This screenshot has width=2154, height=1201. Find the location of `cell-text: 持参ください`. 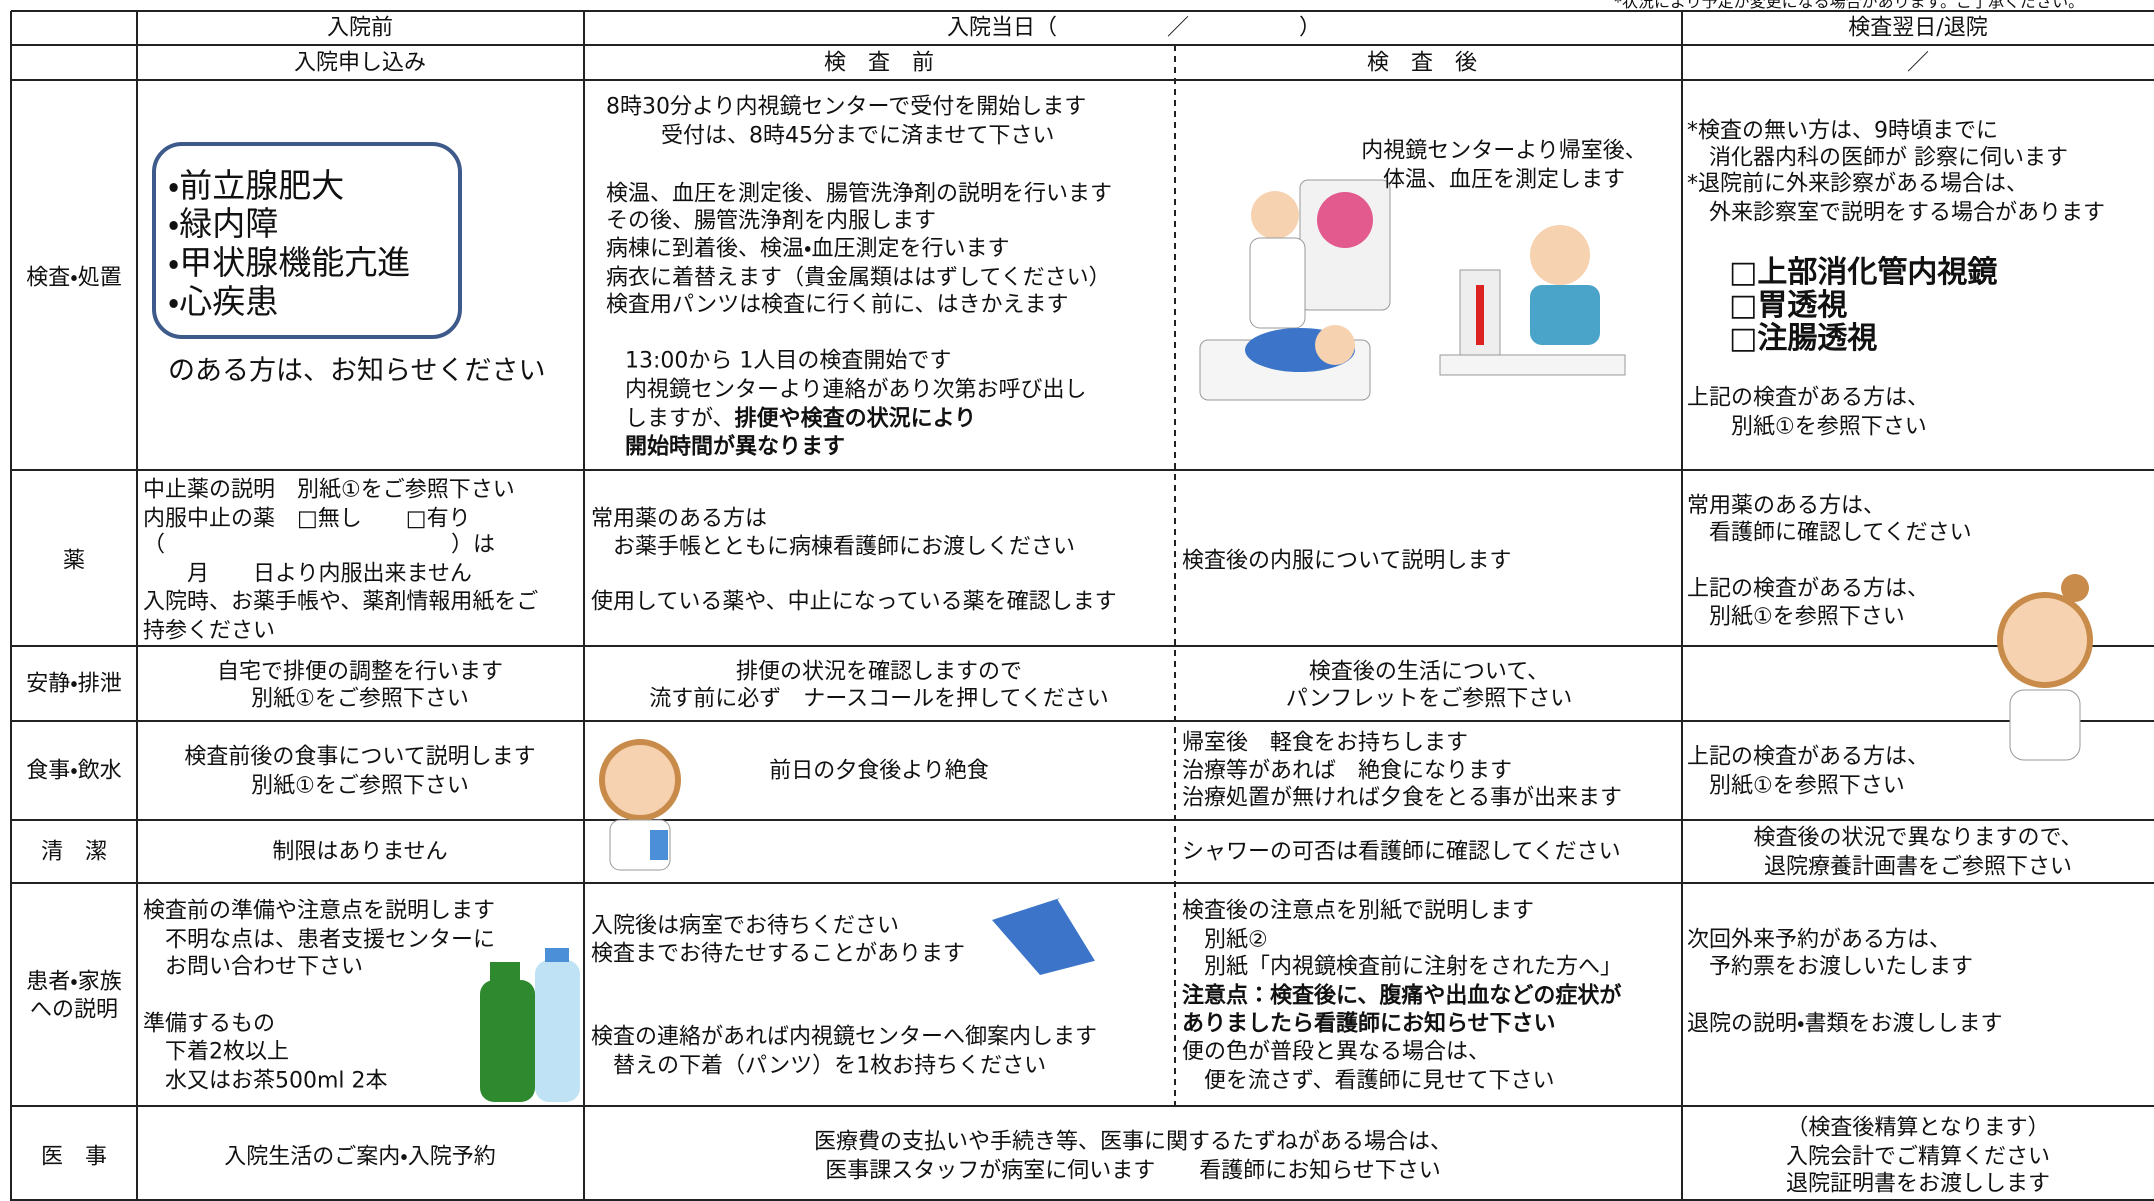

cell-text: 持参ください is located at coordinates (209, 631).